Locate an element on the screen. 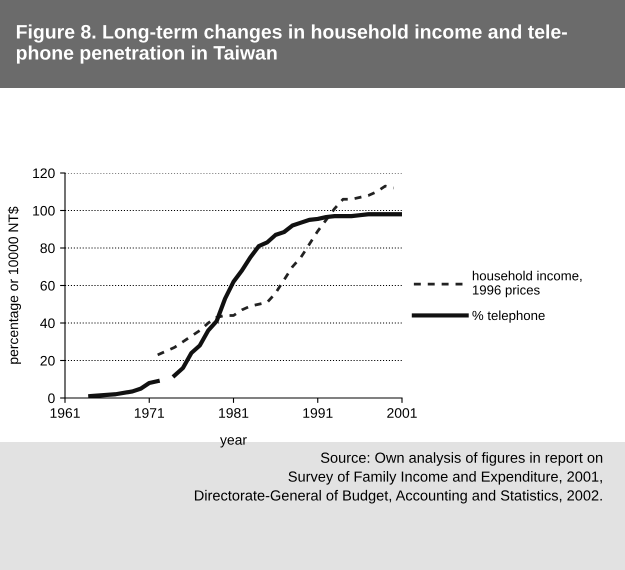 This screenshot has width=625, height=570. x-tick-label: 1961 is located at coordinates (65, 413).